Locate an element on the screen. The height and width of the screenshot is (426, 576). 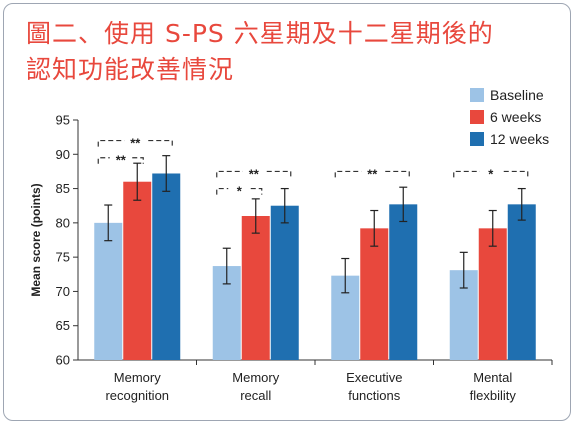
y-tick-label: 80 is located at coordinates (63, 222).